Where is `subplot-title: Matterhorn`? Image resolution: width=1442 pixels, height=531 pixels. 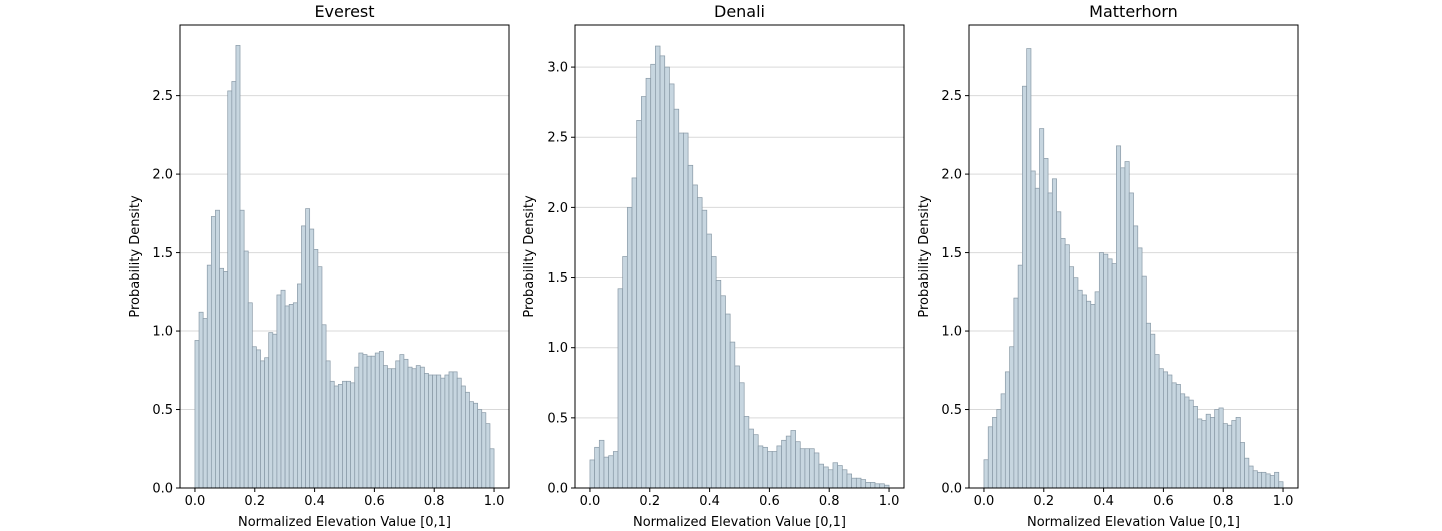 subplot-title: Matterhorn is located at coordinates (1133, 11).